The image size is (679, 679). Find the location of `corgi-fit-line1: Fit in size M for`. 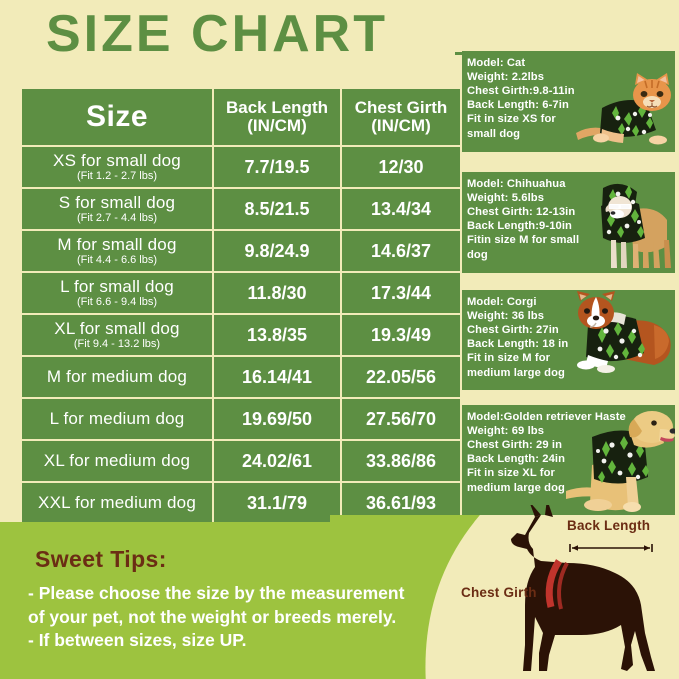

corgi-fit-line1: Fit in size M for is located at coordinates (509, 358).